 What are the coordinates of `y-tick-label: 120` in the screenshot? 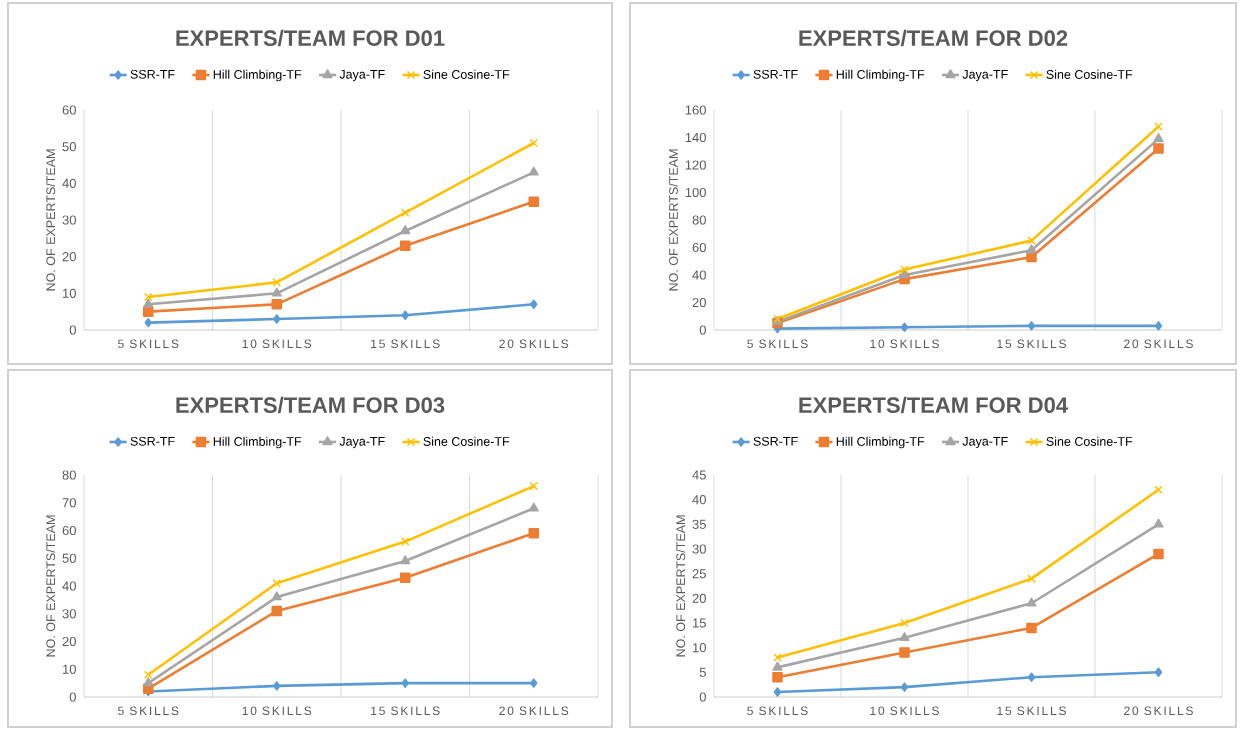 It's located at (695, 165).